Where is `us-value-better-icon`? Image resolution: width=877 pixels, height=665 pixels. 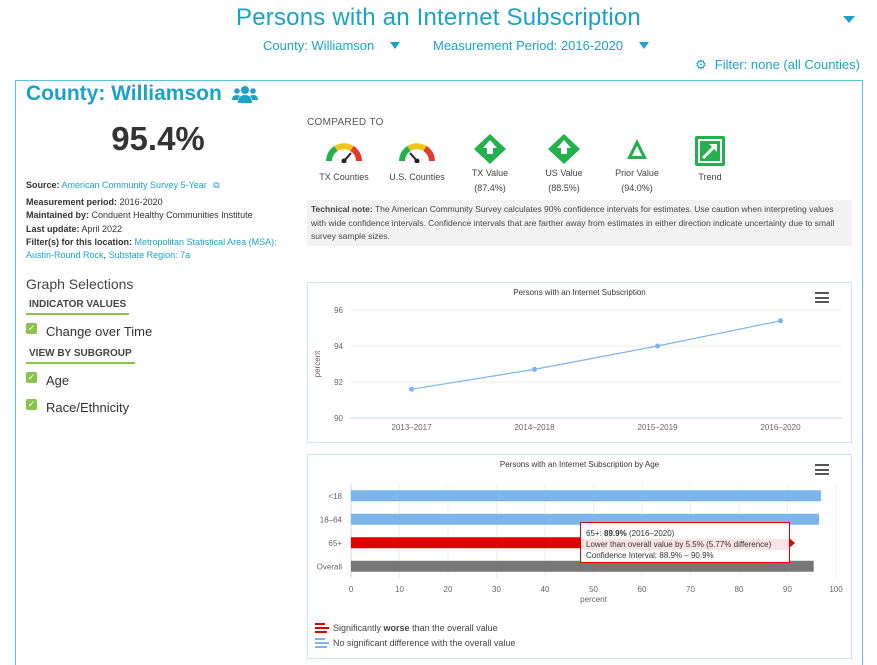
us-value-better-icon is located at coordinates (564, 149).